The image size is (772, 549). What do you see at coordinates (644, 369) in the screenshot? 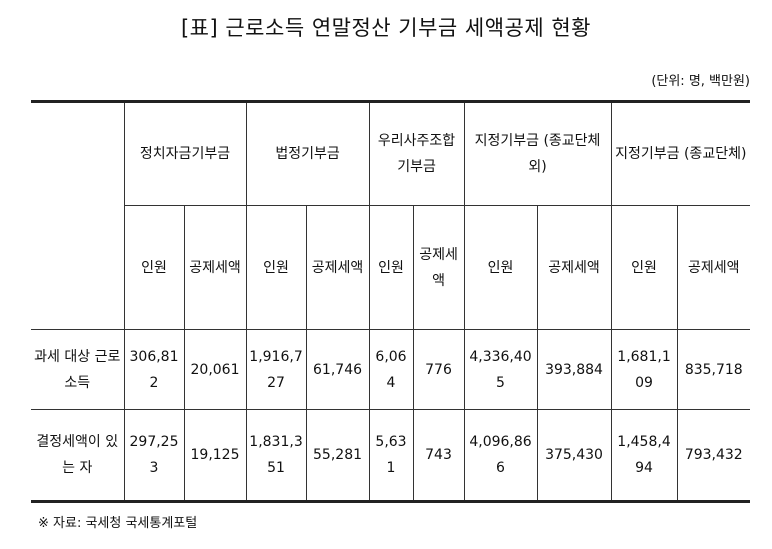
I see `table-cell: 1,681,109` at bounding box center [644, 369].